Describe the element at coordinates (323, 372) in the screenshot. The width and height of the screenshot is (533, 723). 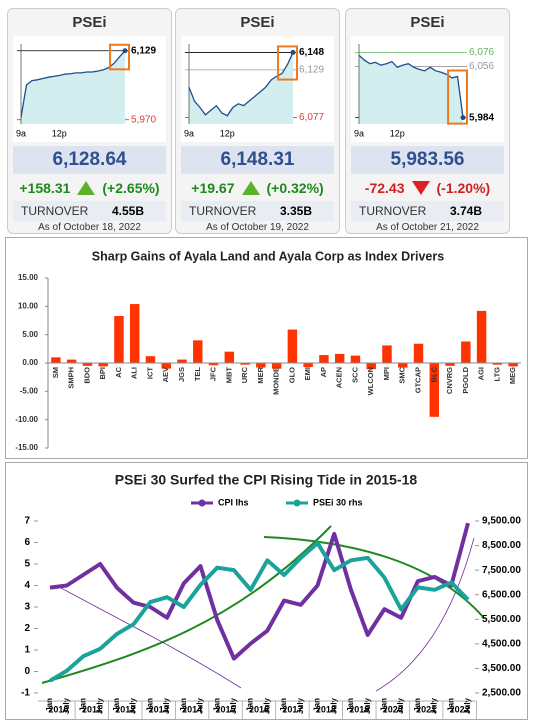
I see `x-tick-label: AP` at that location.